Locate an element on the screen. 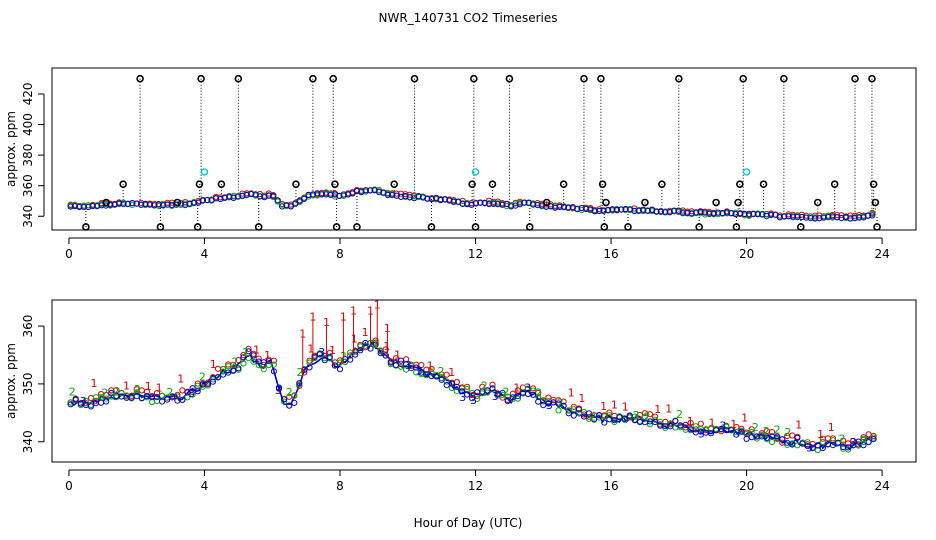 The image size is (936, 540). x-tick-label-bottom-4: 16 is located at coordinates (610, 486).